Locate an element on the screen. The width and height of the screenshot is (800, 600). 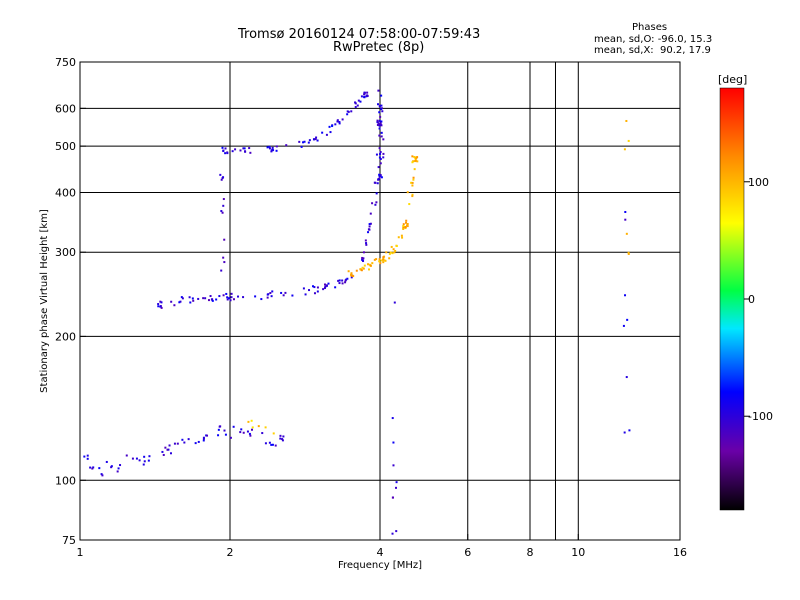
stats-x-mode: mean, sd,X: 90.2, 17.9 is located at coordinates (652, 50).